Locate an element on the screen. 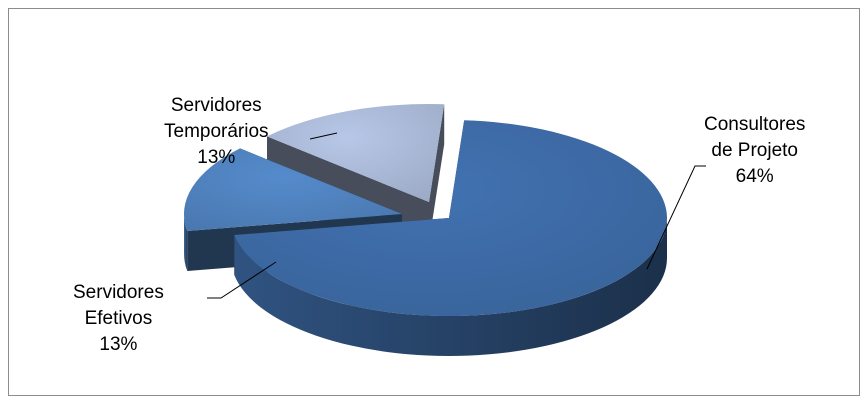 The width and height of the screenshot is (867, 401). slice-name-line: Efetivos is located at coordinates (118, 318).